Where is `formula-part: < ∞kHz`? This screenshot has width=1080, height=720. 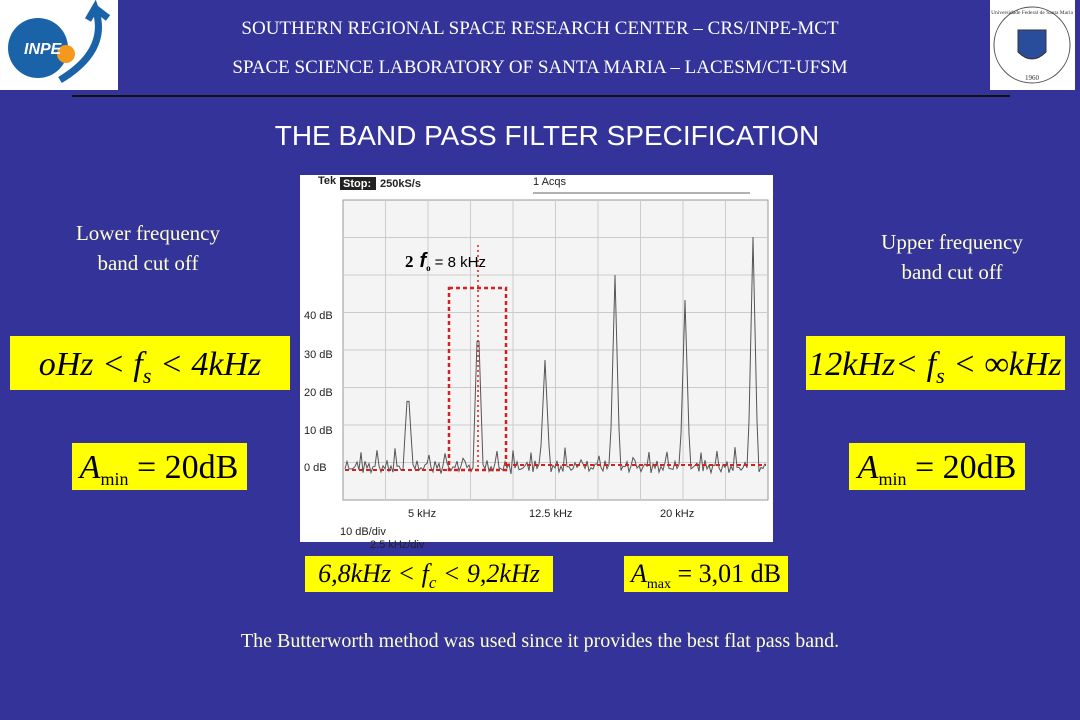
formula-part: < ∞kHz is located at coordinates (1003, 364).